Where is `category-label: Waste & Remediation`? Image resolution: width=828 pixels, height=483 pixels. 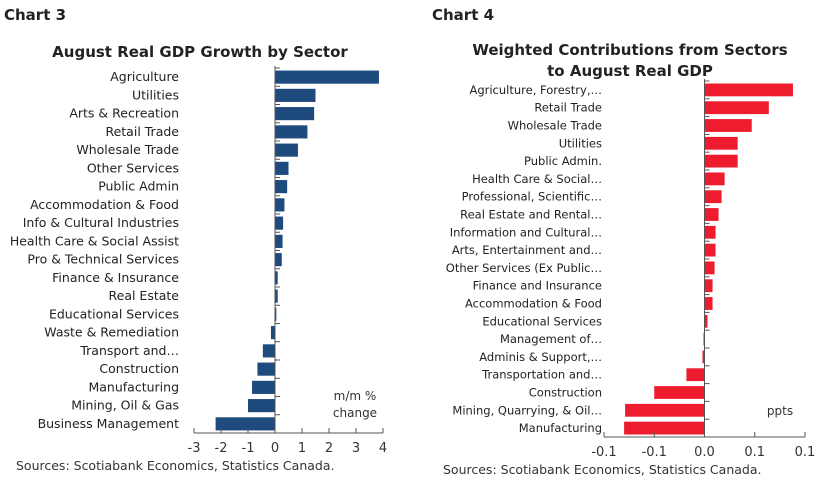
category-label: Waste & Remediation is located at coordinates (111, 332).